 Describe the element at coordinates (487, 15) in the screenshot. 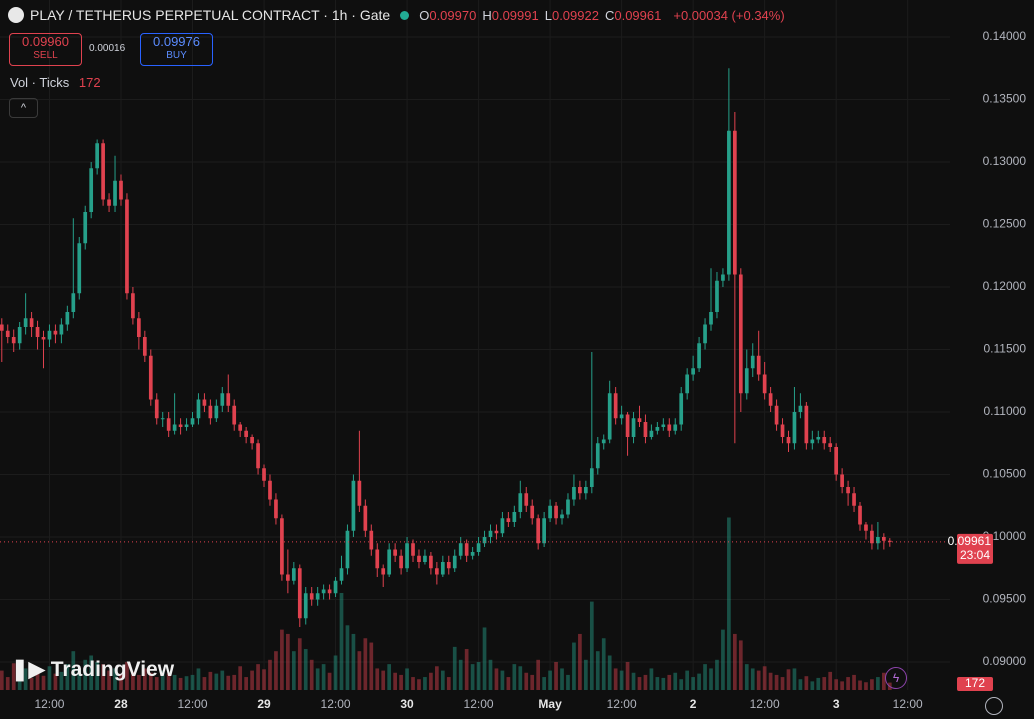

I see `ohlc-key: H` at that location.